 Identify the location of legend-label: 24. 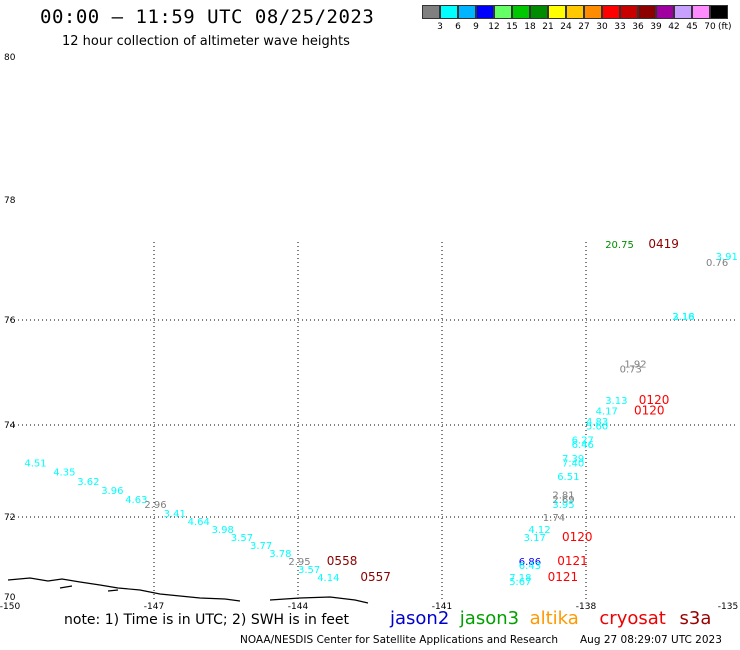
(566, 27).